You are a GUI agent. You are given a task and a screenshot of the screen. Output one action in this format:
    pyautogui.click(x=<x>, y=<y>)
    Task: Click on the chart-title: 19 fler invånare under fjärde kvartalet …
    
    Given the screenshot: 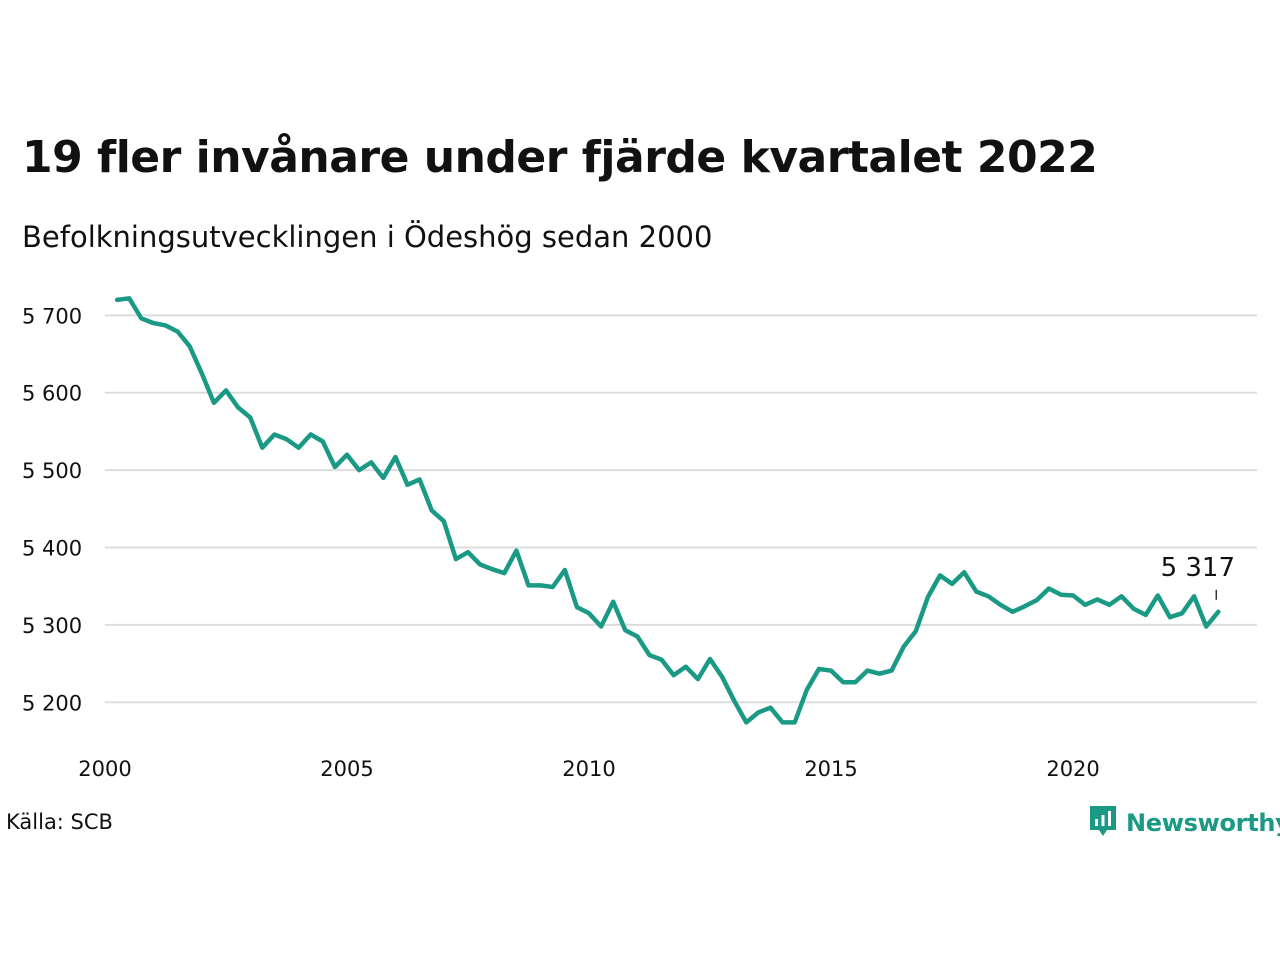 What is the action you would take?
    pyautogui.click(x=560, y=157)
    